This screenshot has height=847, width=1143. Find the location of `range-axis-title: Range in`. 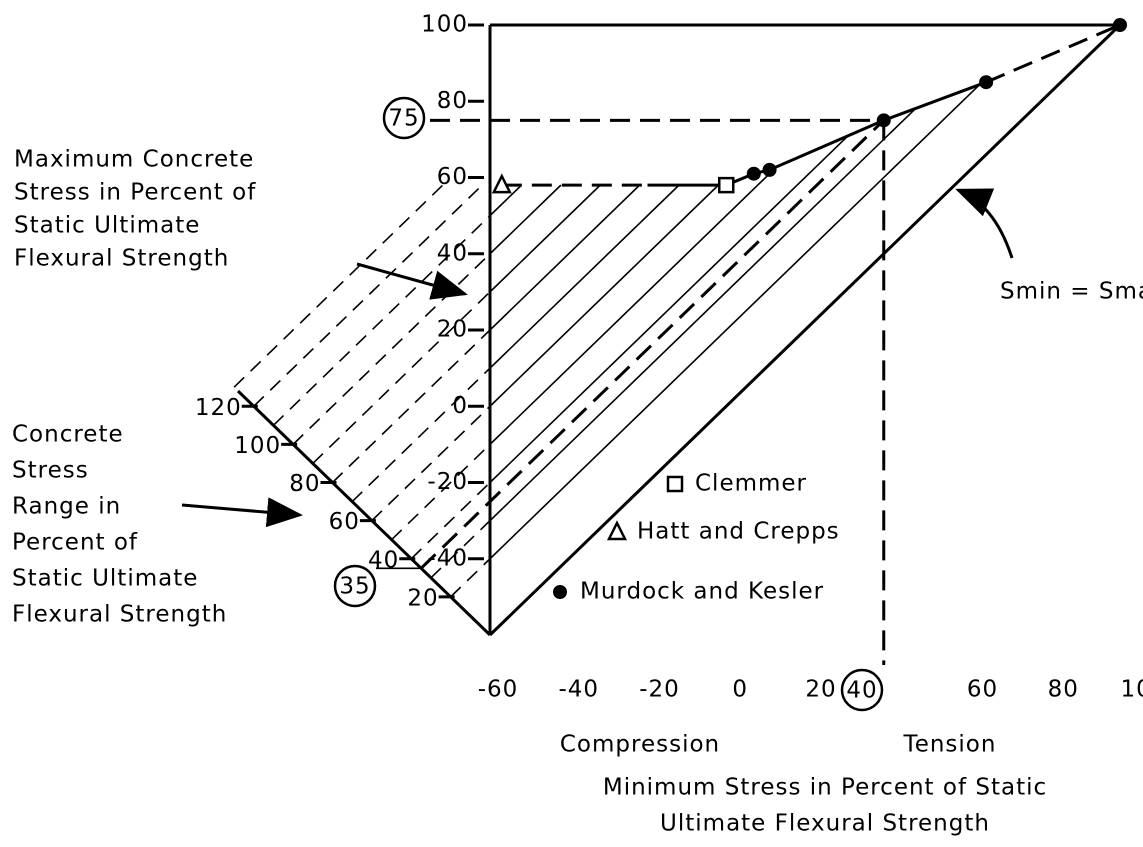

range-axis-title: Range in is located at coordinates (66, 507).